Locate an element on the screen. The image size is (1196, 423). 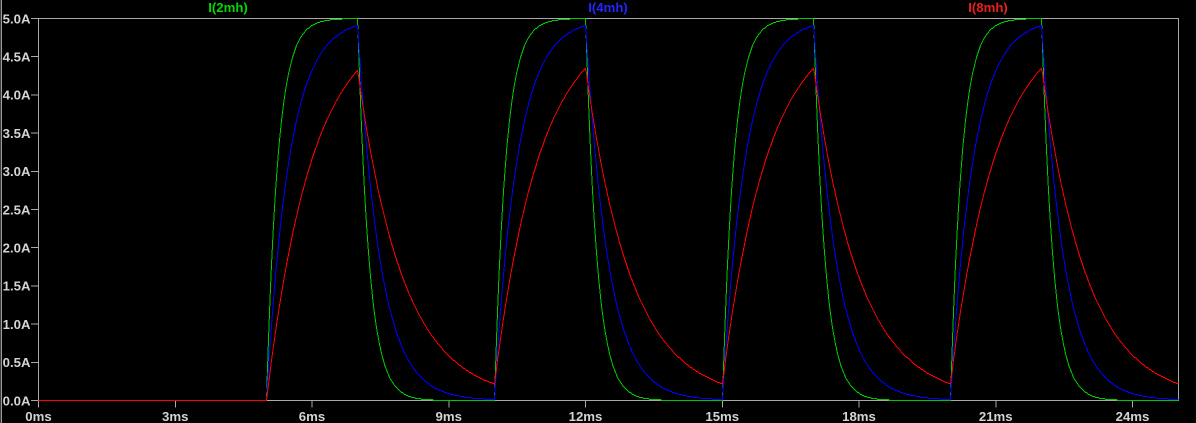
svg-text: 12ms is located at coordinates (586, 416).